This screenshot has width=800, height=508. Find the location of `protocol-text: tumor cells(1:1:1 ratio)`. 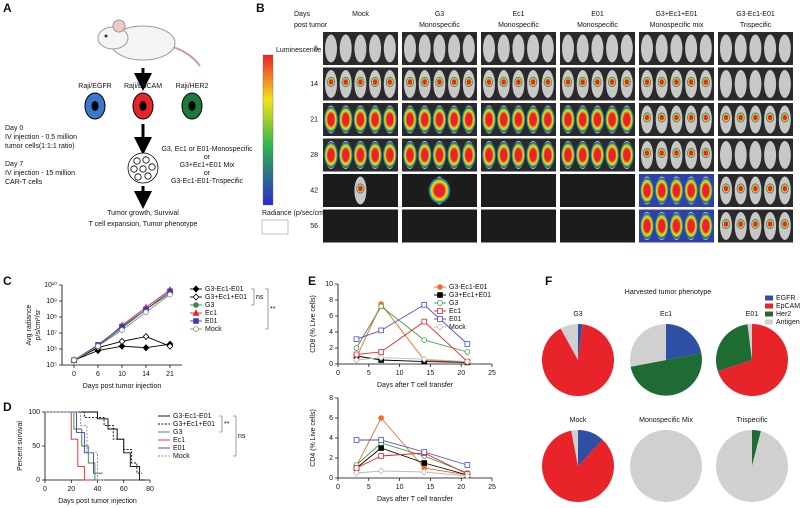

protocol-text: tumor cells(1:1:1 ratio) is located at coordinates (40, 146).